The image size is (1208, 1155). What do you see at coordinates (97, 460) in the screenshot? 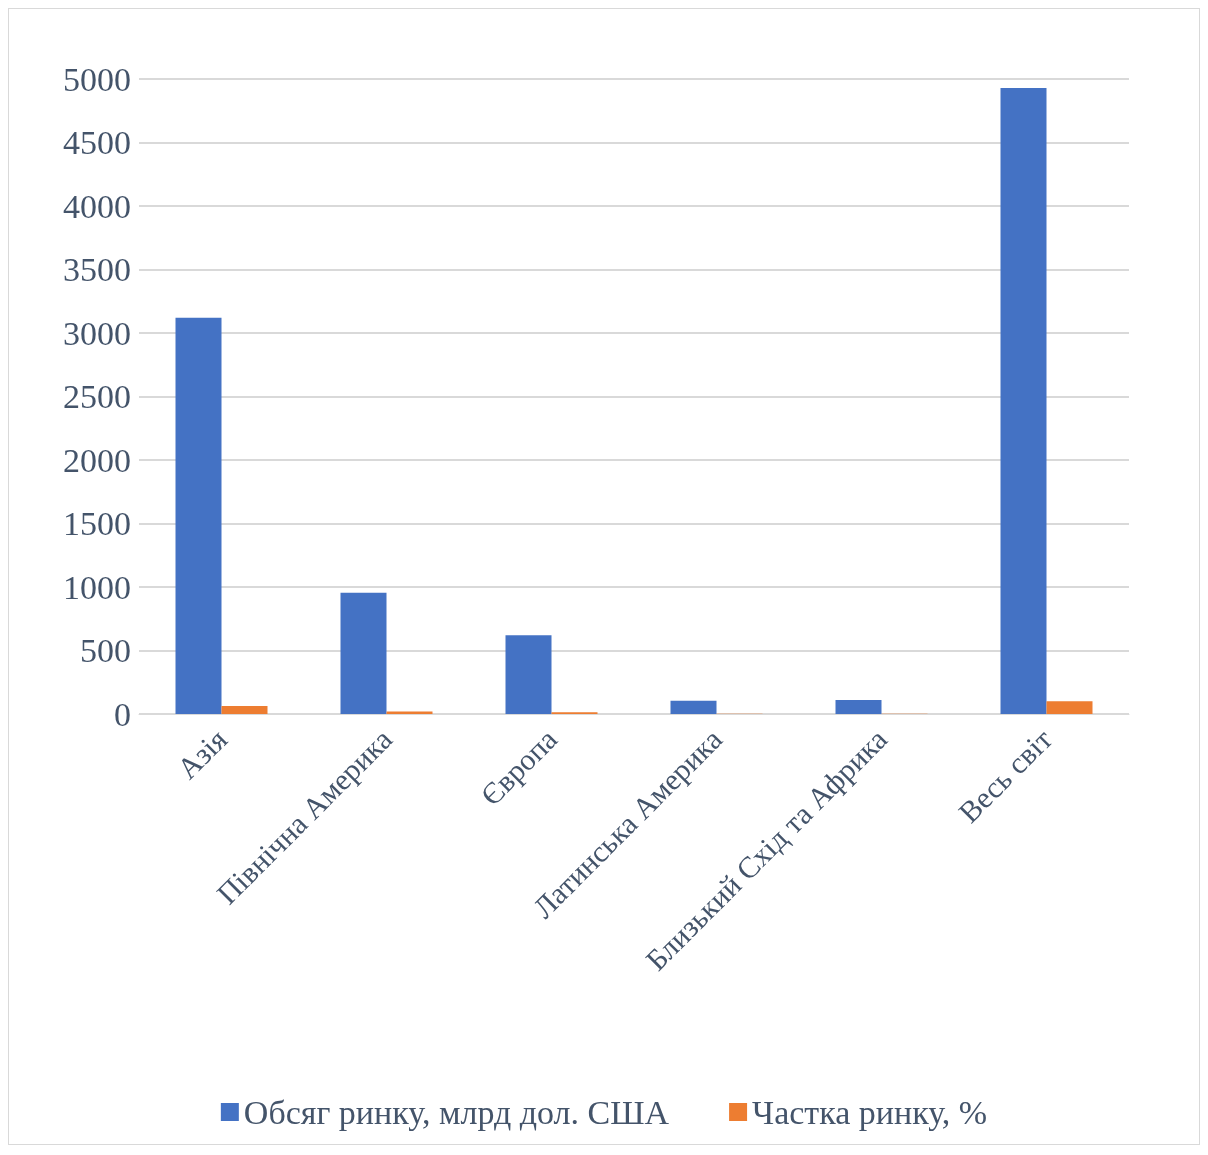
I see `y-tick-label: 2000` at bounding box center [97, 460].